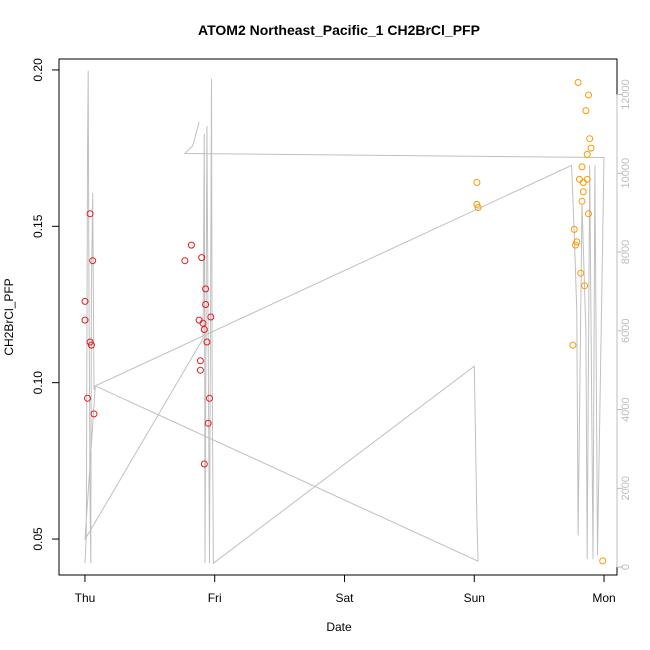  What do you see at coordinates (38, 226) in the screenshot?
I see `y-tick-label: 0.15` at bounding box center [38, 226].